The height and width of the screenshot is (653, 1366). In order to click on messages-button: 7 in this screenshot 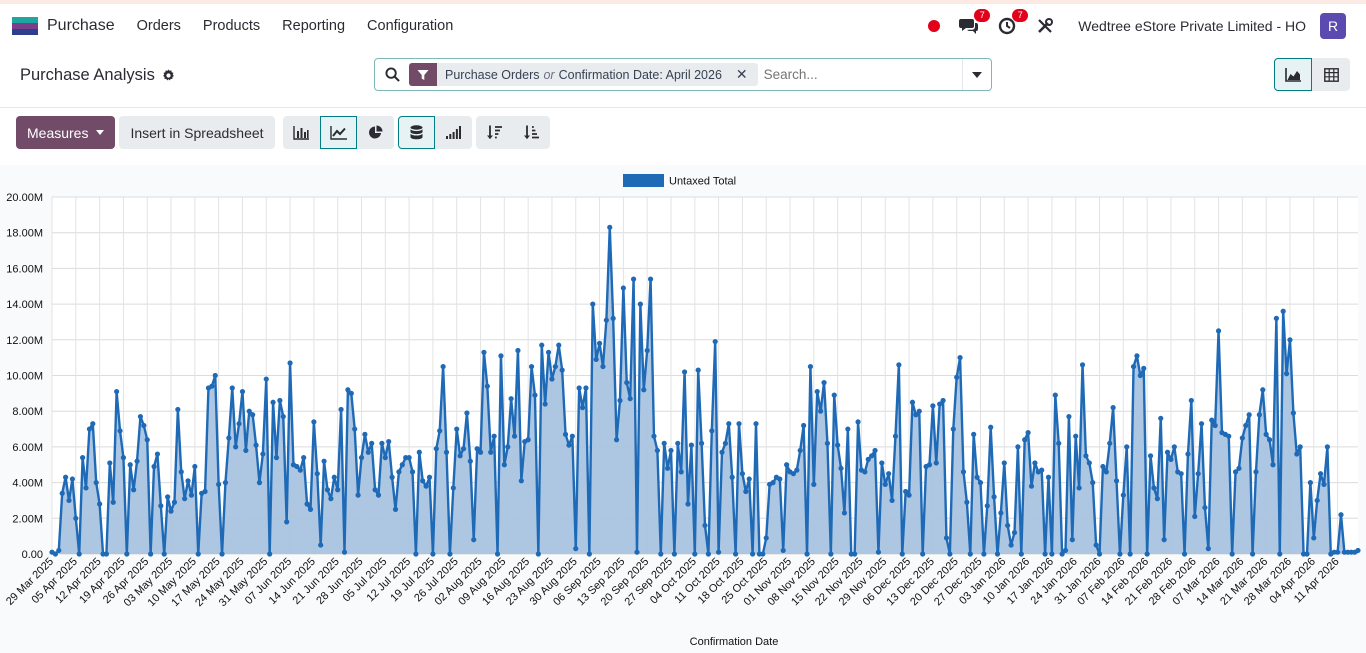, I will do `click(974, 23)`.